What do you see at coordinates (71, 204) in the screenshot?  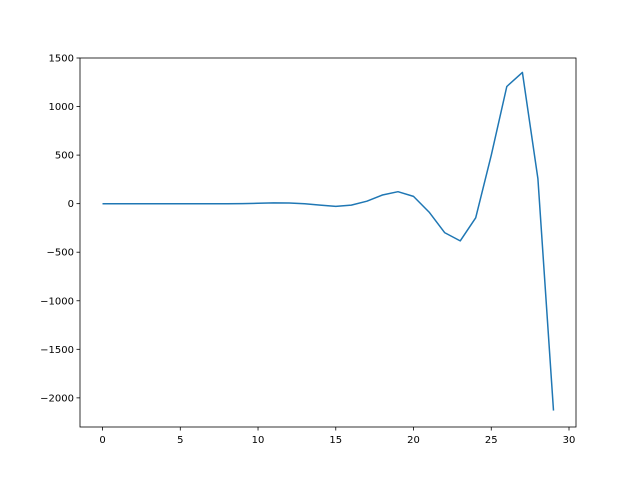 I see `y-tick-label: 0` at bounding box center [71, 204].